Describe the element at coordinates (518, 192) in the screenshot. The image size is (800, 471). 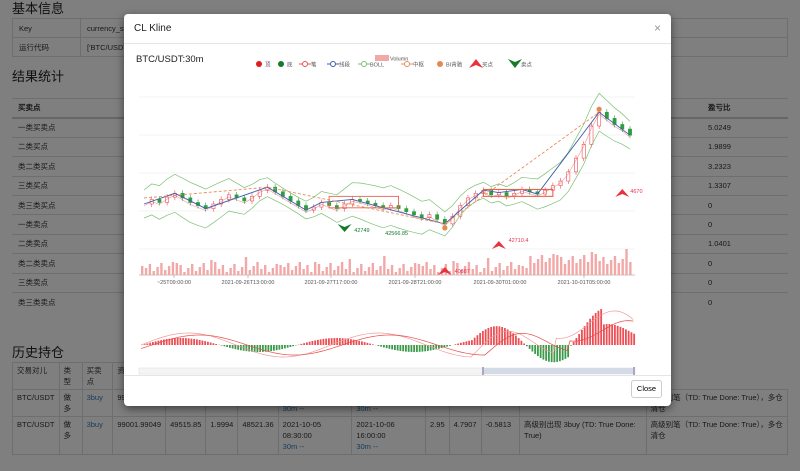
I see `zhongshu-box` at that location.